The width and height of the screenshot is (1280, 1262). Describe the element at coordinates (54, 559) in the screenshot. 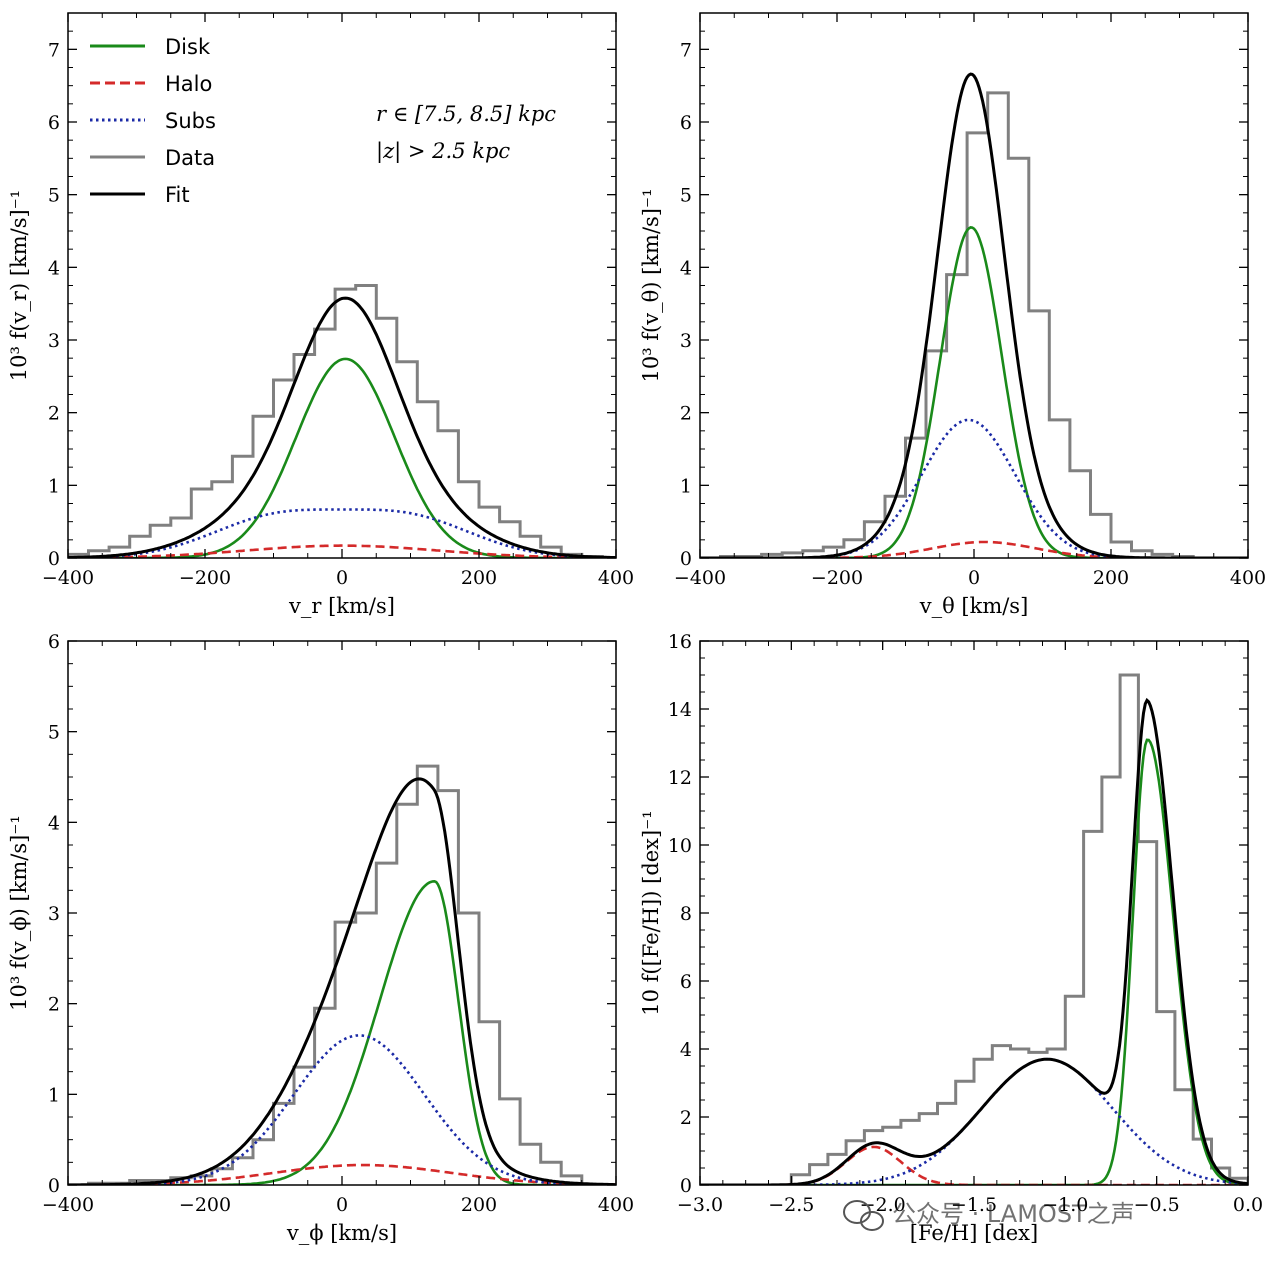

I see `vr-ytick-label: 0` at that location.